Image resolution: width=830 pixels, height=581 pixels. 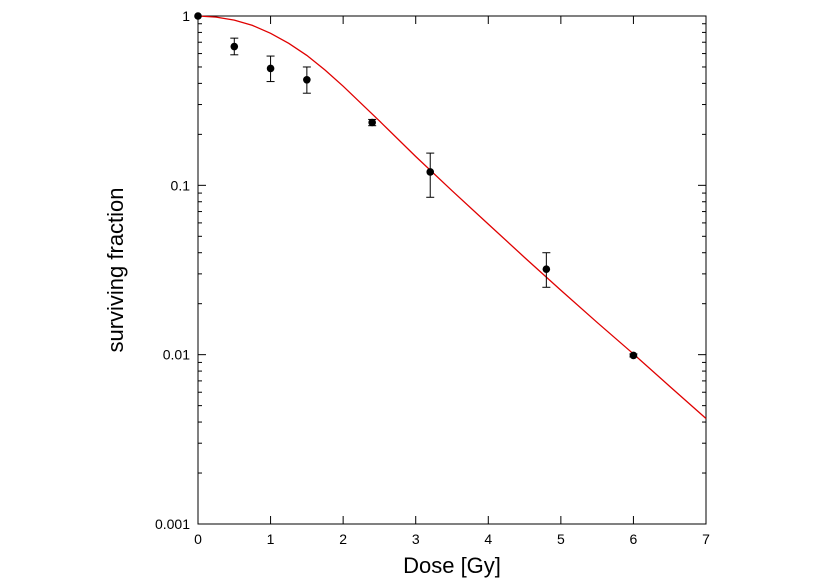 I want to click on y-tick-label: 0.01, so click(x=176, y=355).